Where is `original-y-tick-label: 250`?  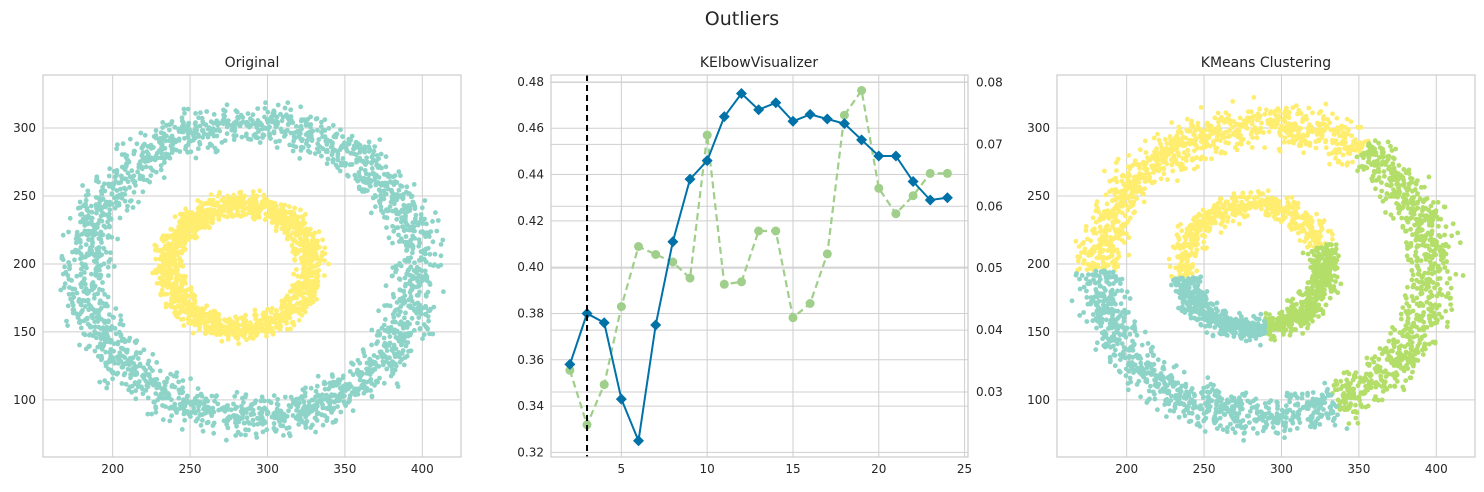 original-y-tick-label: 250 is located at coordinates (24, 196).